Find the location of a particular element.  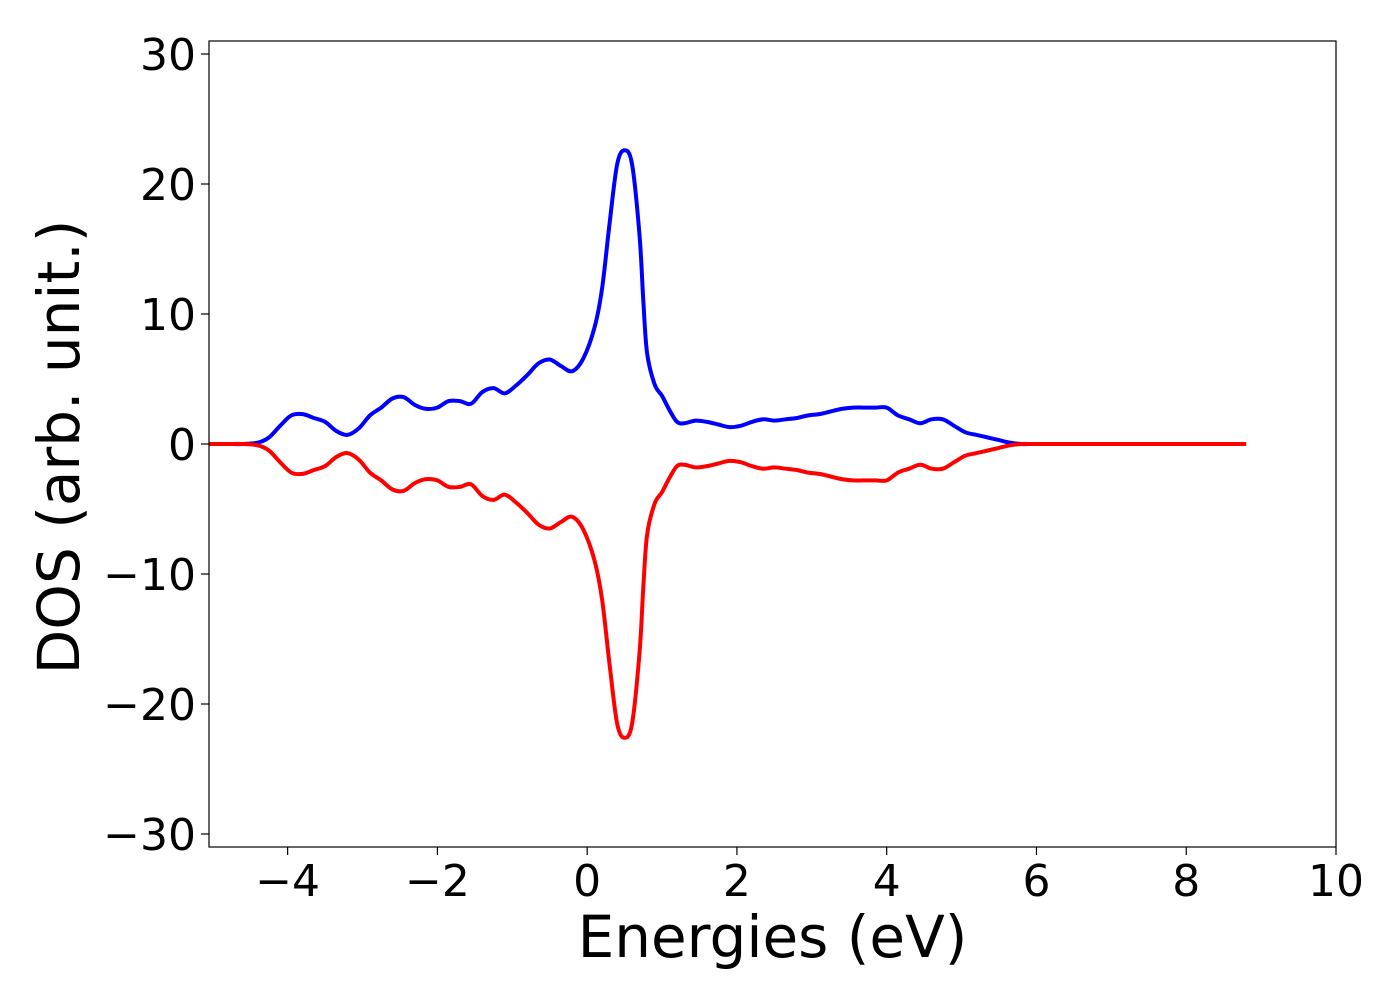

x-tick-label: 6 is located at coordinates (1036, 881).